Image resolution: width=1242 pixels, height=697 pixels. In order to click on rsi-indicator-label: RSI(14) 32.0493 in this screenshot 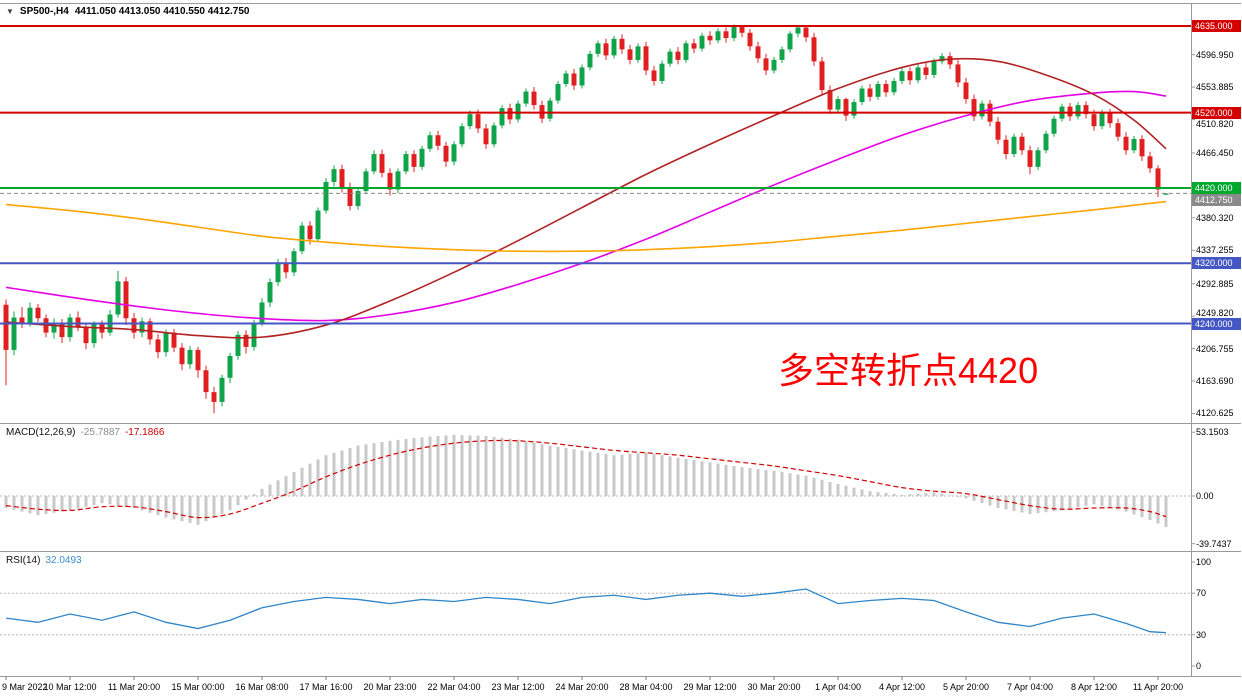, I will do `click(46, 560)`.